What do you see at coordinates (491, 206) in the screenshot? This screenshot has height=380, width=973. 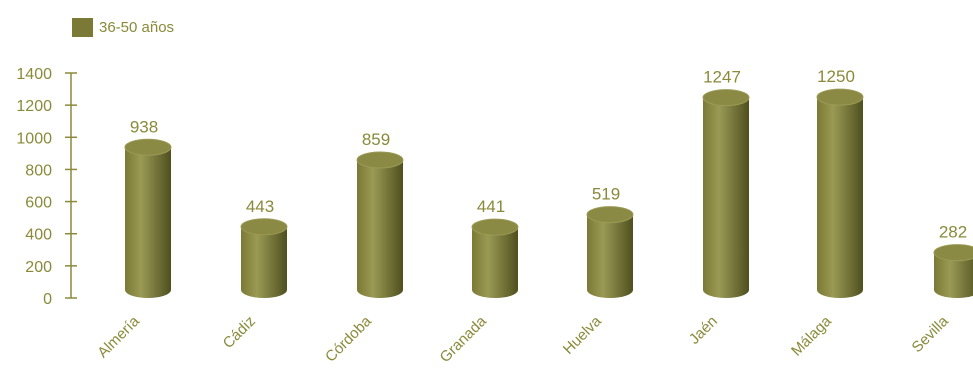 I see `data-label: 441` at bounding box center [491, 206].